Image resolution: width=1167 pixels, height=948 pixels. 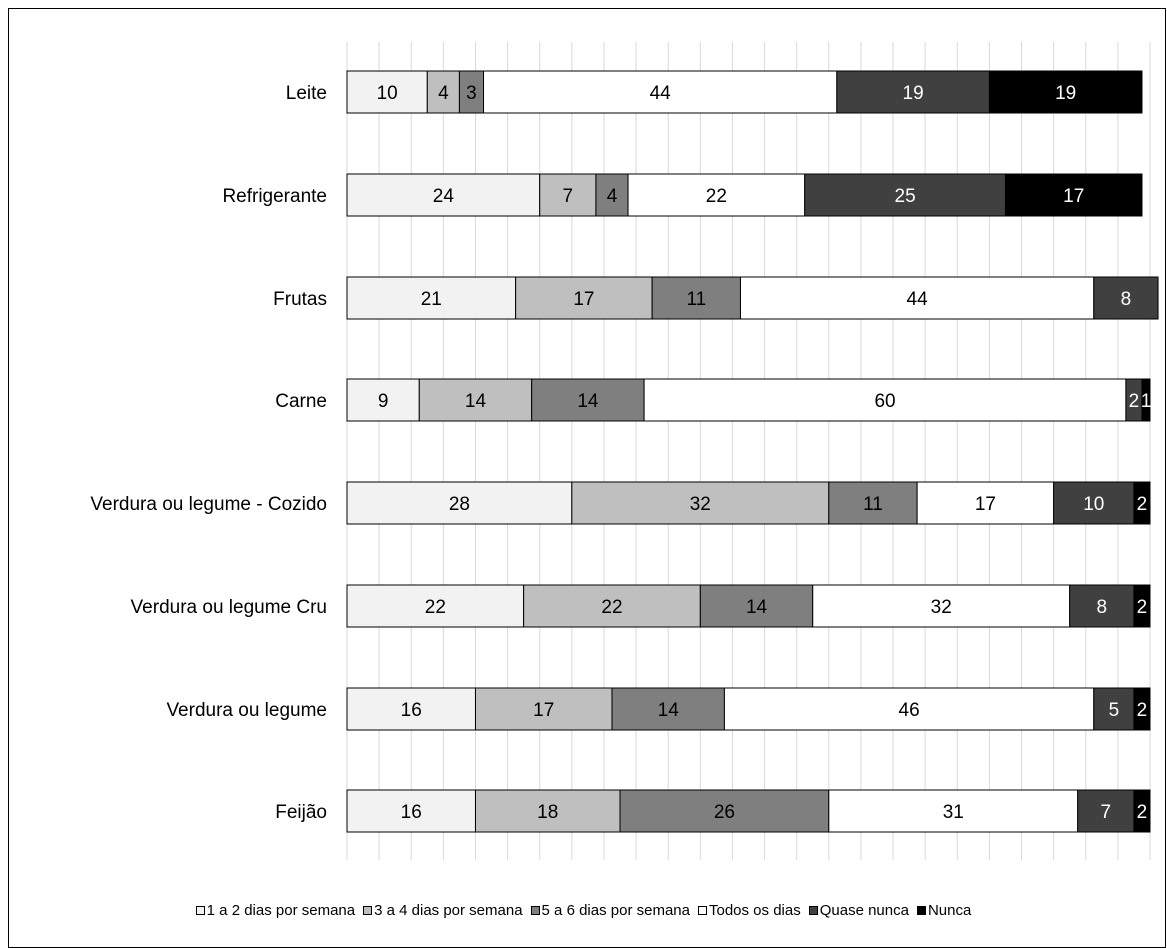 I want to click on category-label: Verdura ou legume Cru, so click(x=229, y=607).